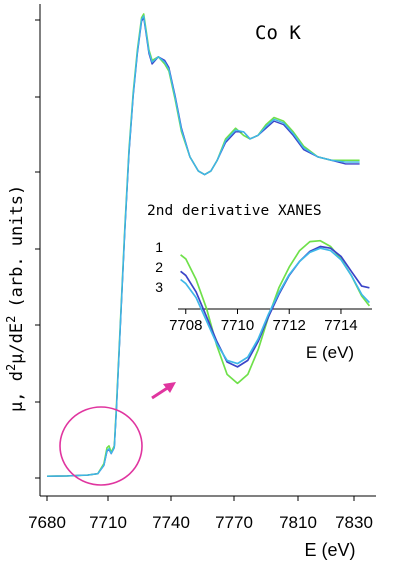 The width and height of the screenshot is (410, 577). Describe the element at coordinates (237, 325) in the screenshot. I see `inset-x-tick-label: 7710` at that location.